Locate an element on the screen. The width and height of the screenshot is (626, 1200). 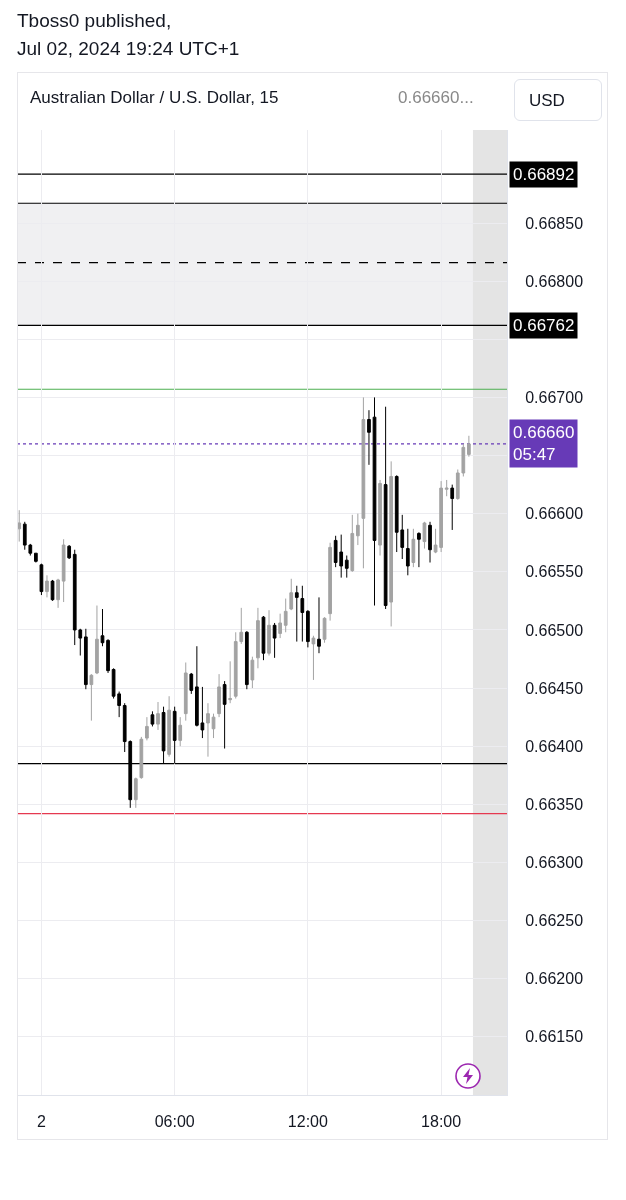
text: Australian Dollar / U.S. Dollar, 15 is located at coordinates (154, 98).